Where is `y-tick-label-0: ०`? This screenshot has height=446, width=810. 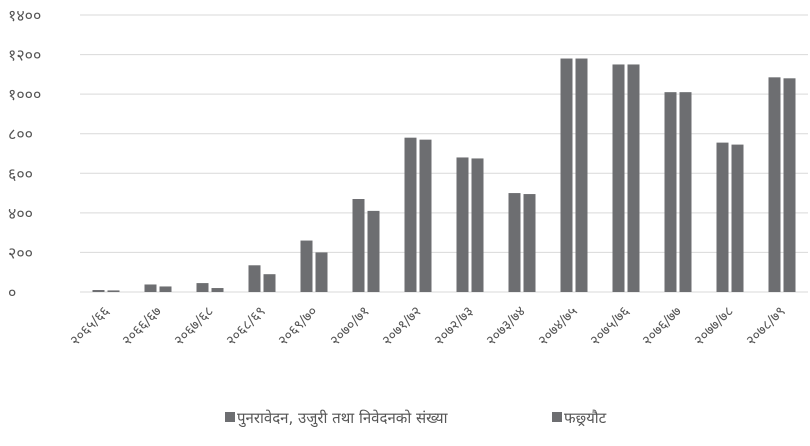 y-tick-label-0: ० is located at coordinates (12, 292).